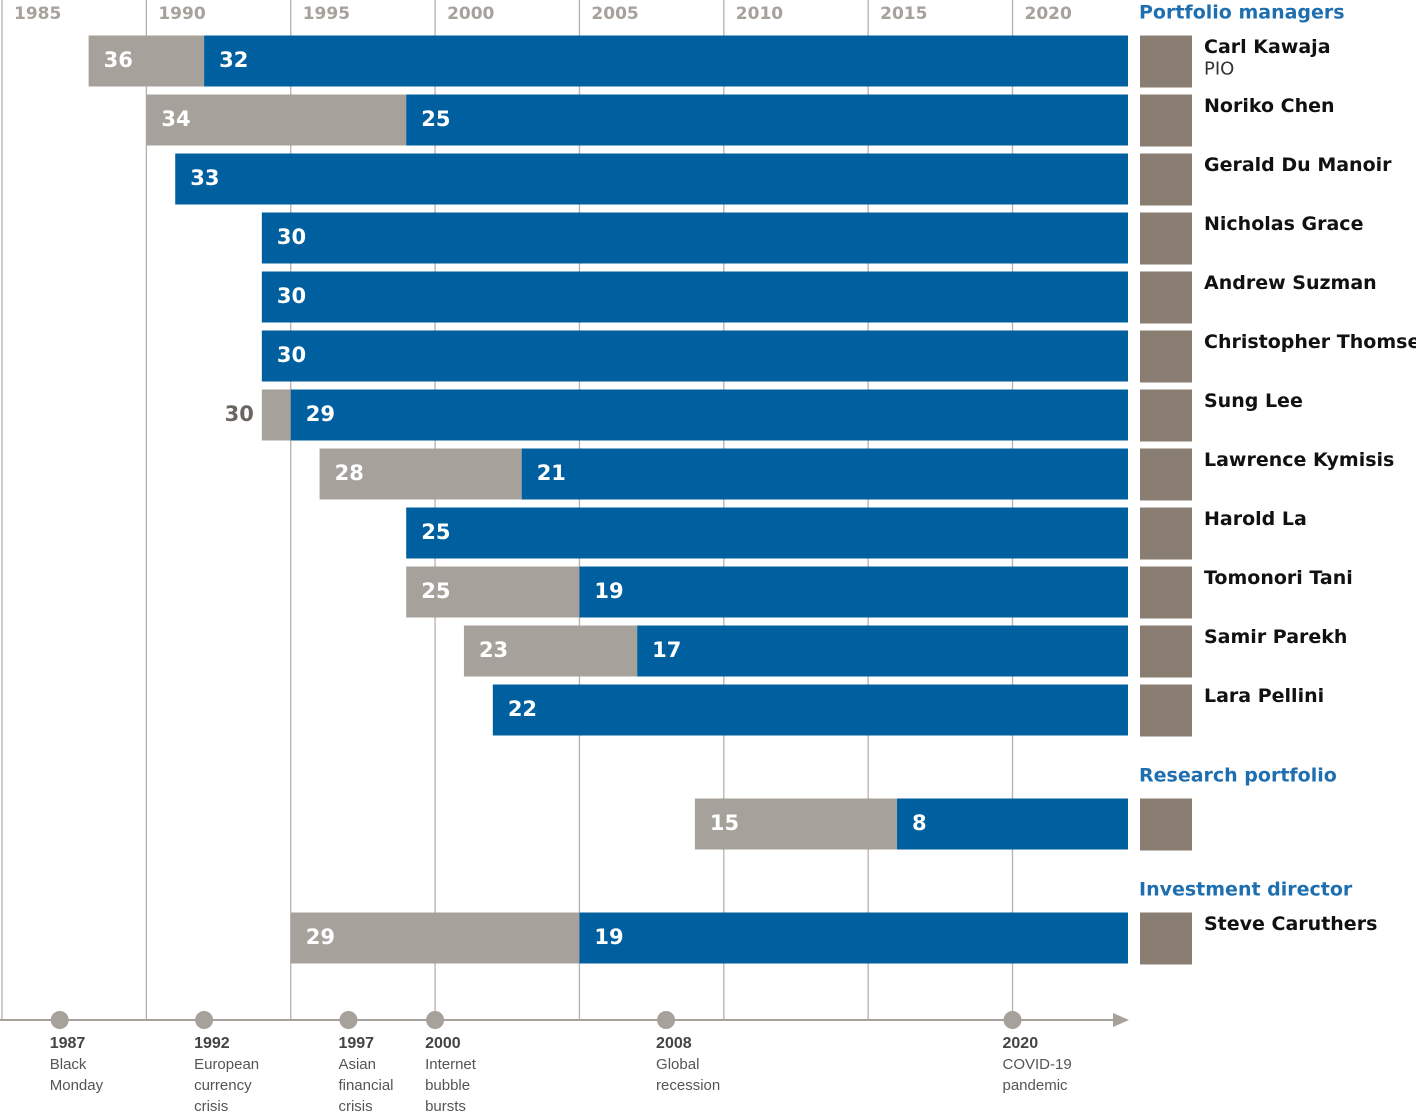 The height and width of the screenshot is (1117, 1416). Describe the element at coordinates (204, 178) in the screenshot. I see `firm-label: 33` at that location.